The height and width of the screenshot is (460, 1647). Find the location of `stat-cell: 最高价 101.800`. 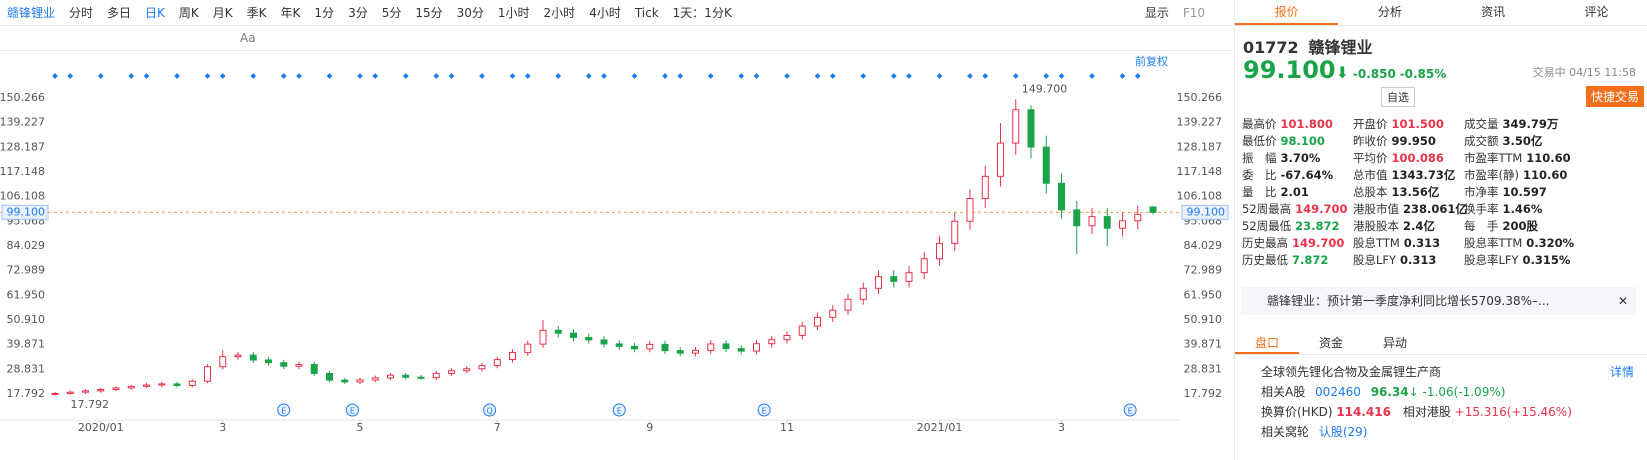

stat-cell: 最高价 101.800 is located at coordinates (1287, 124).